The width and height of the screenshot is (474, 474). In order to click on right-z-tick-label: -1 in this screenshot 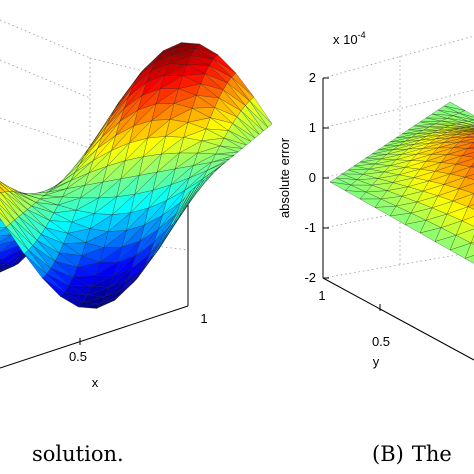, I will do `click(310, 227)`.